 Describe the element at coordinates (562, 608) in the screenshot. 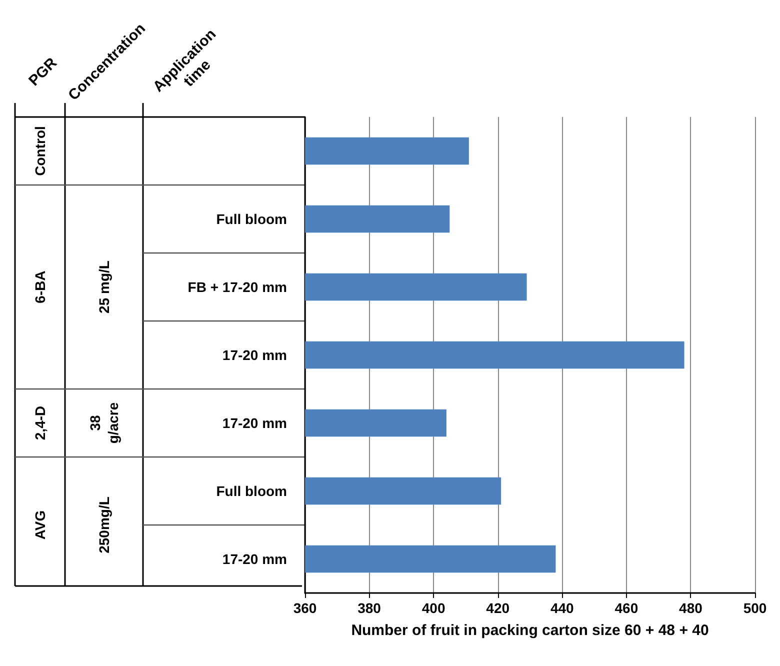

I see `x-tick-label: 440` at that location.